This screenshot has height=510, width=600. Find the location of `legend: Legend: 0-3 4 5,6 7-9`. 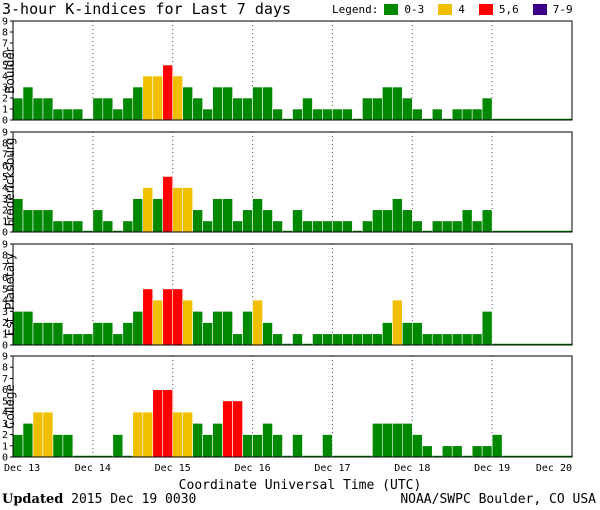

legend: Legend: 0-3 4 5,6 7-9 is located at coordinates (452, 9).